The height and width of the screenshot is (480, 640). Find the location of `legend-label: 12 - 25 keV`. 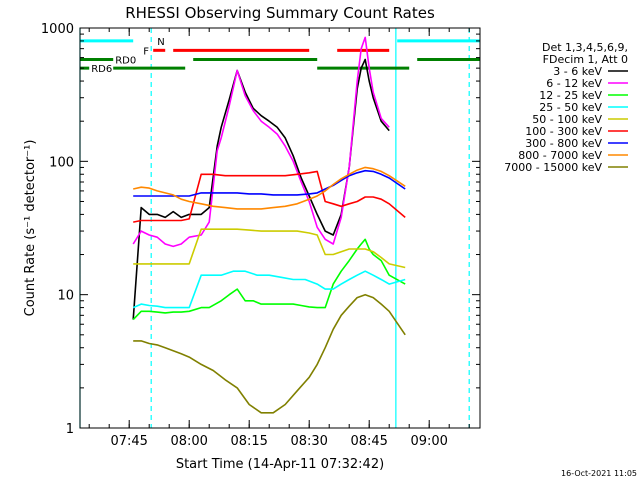

legend-label: 12 - 25 keV is located at coordinates (570, 95).